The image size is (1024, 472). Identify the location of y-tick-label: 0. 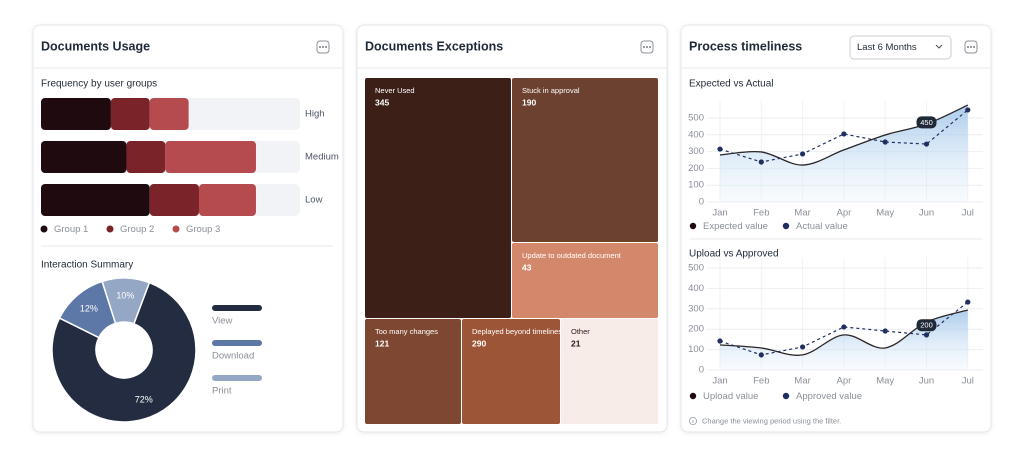
(701, 202).